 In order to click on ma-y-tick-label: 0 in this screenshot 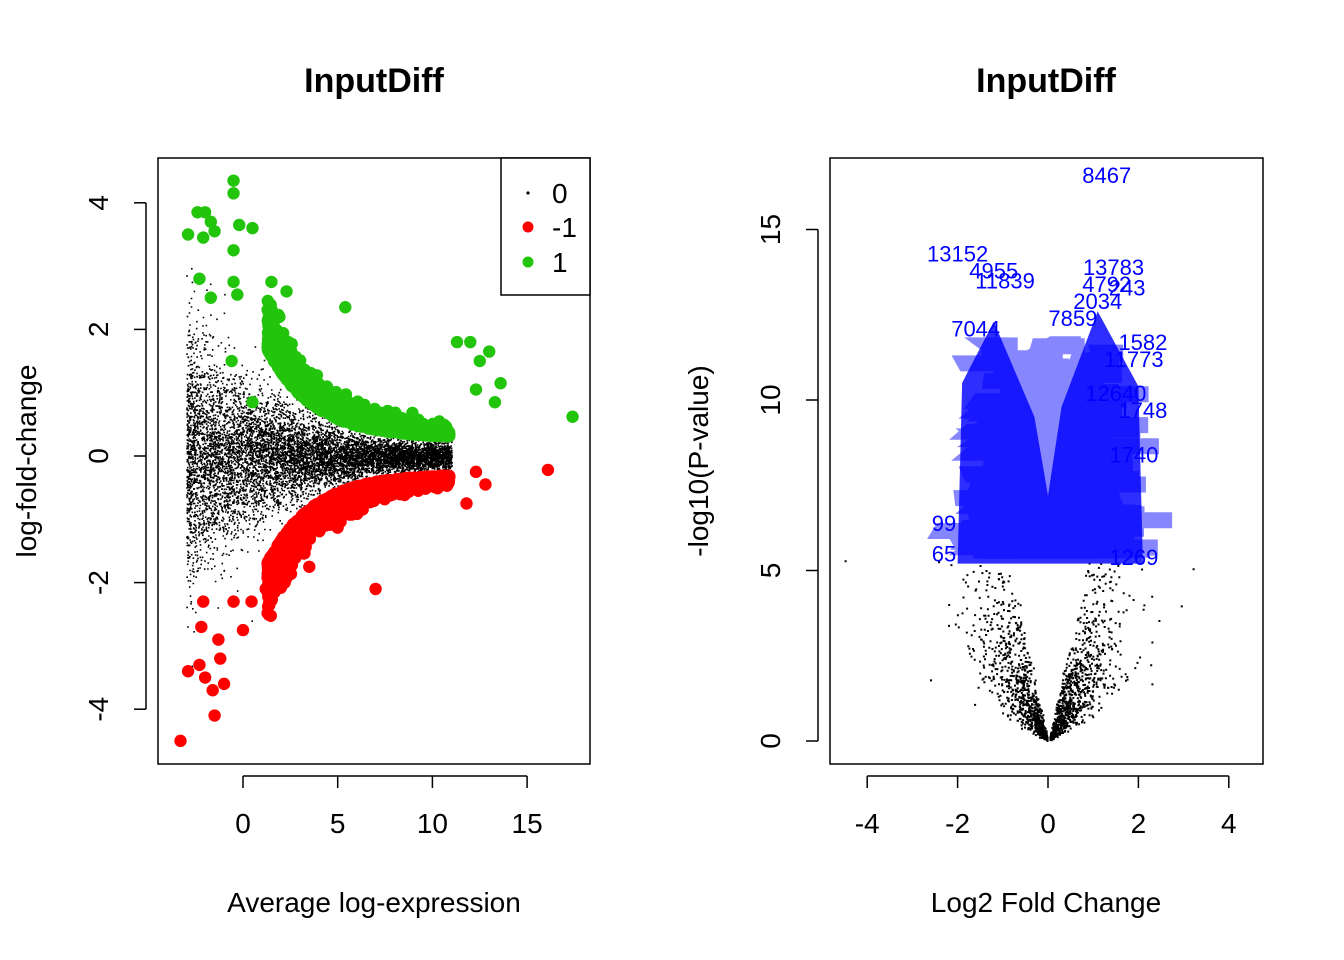, I will do `click(98, 456)`.